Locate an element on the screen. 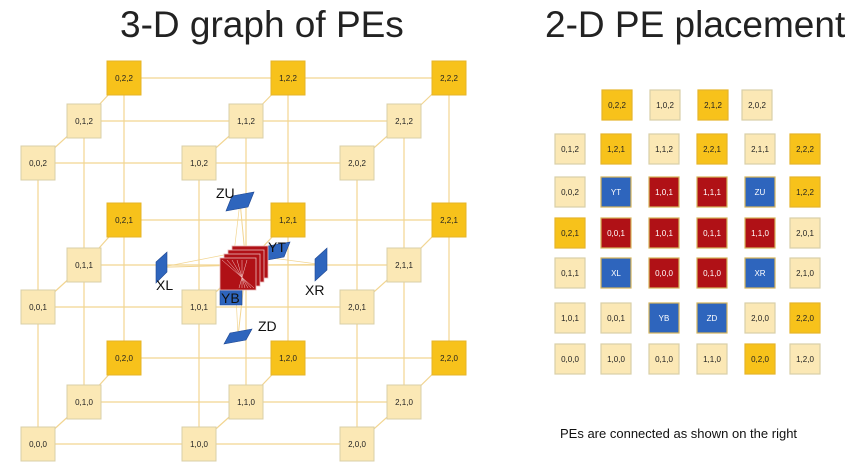  placement-cell-3-4: 1,1,0 is located at coordinates (760, 233).